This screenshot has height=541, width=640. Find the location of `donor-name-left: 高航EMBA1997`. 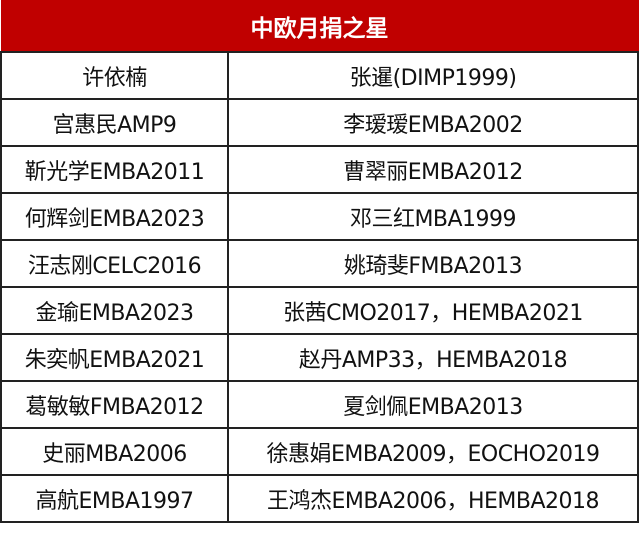

donor-name-left: 高航EMBA1997 is located at coordinates (114, 498).